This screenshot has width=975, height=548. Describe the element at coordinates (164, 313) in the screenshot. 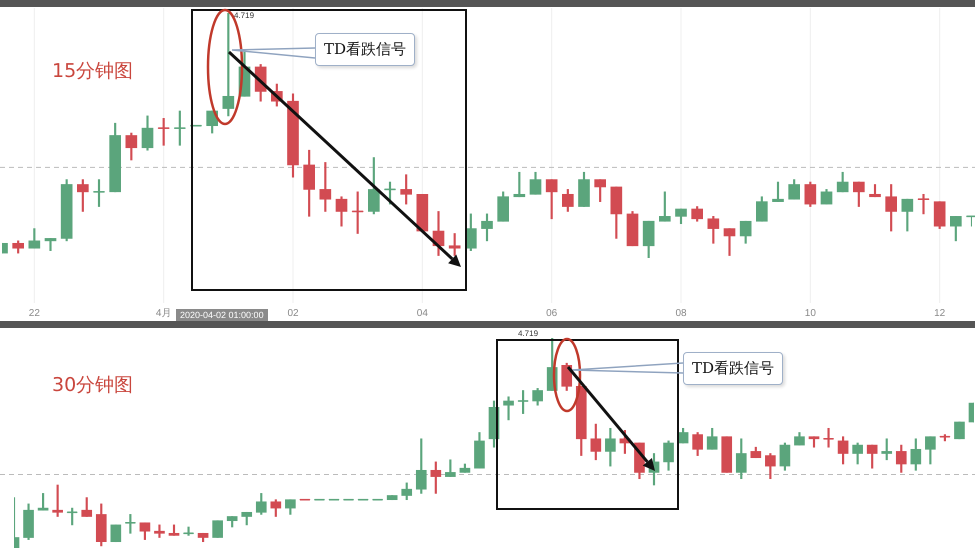

I see `x-tick-label: 4月` at that location.